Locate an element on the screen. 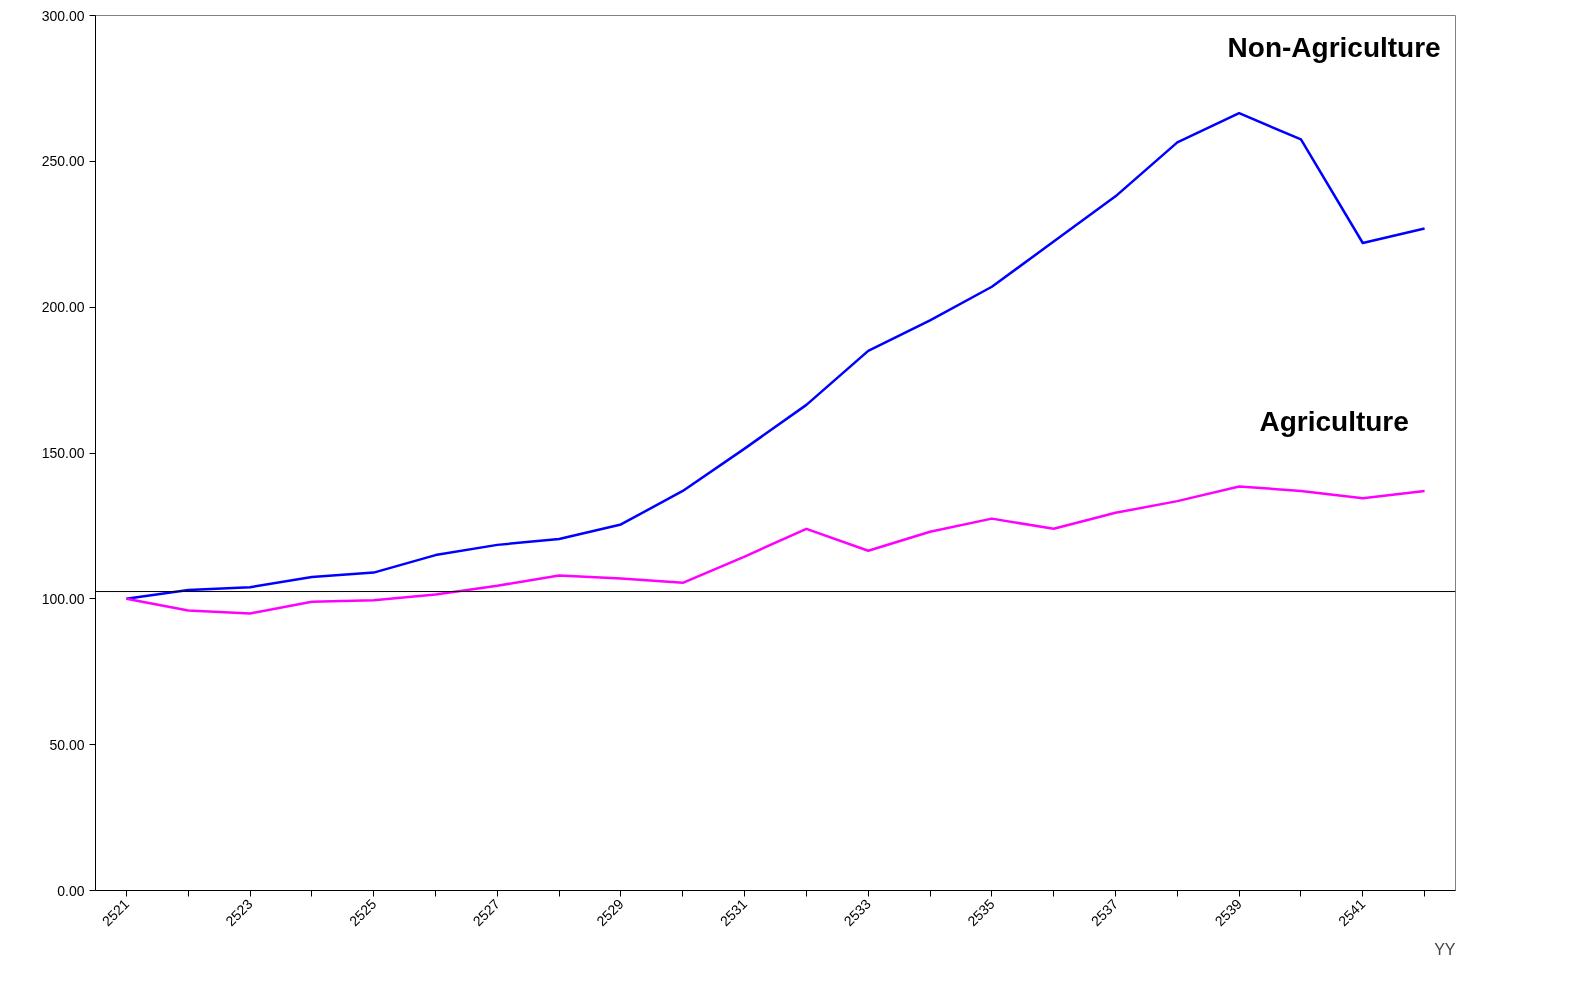 The image size is (1576, 987). y-tick-label: 300.00 is located at coordinates (63, 15).